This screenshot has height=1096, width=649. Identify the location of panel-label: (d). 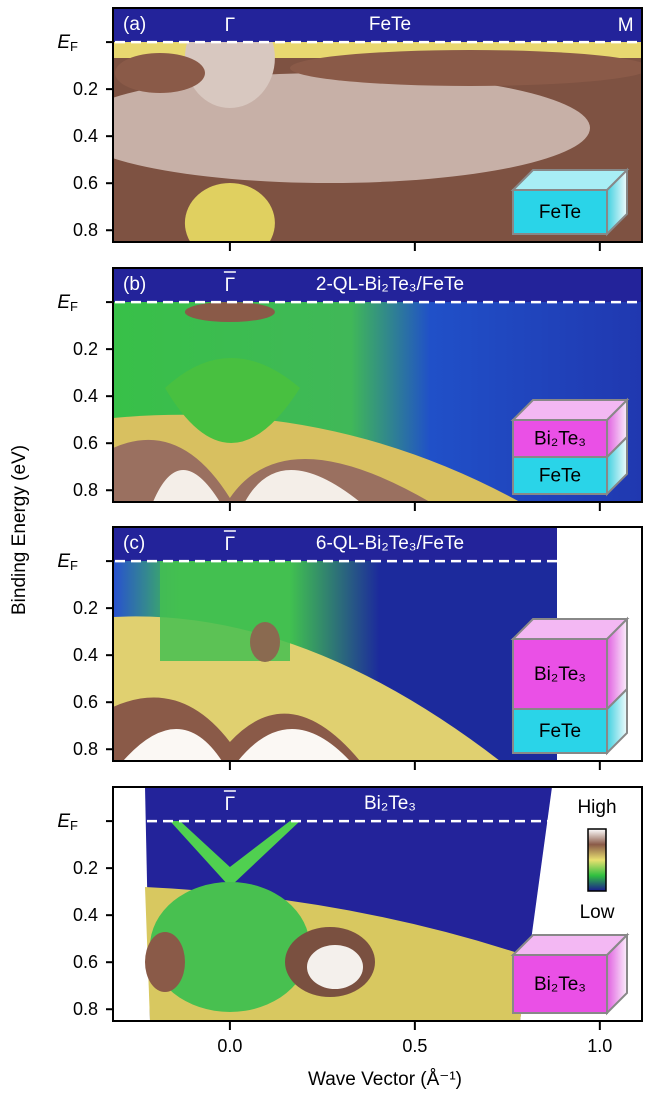
(134, 803).